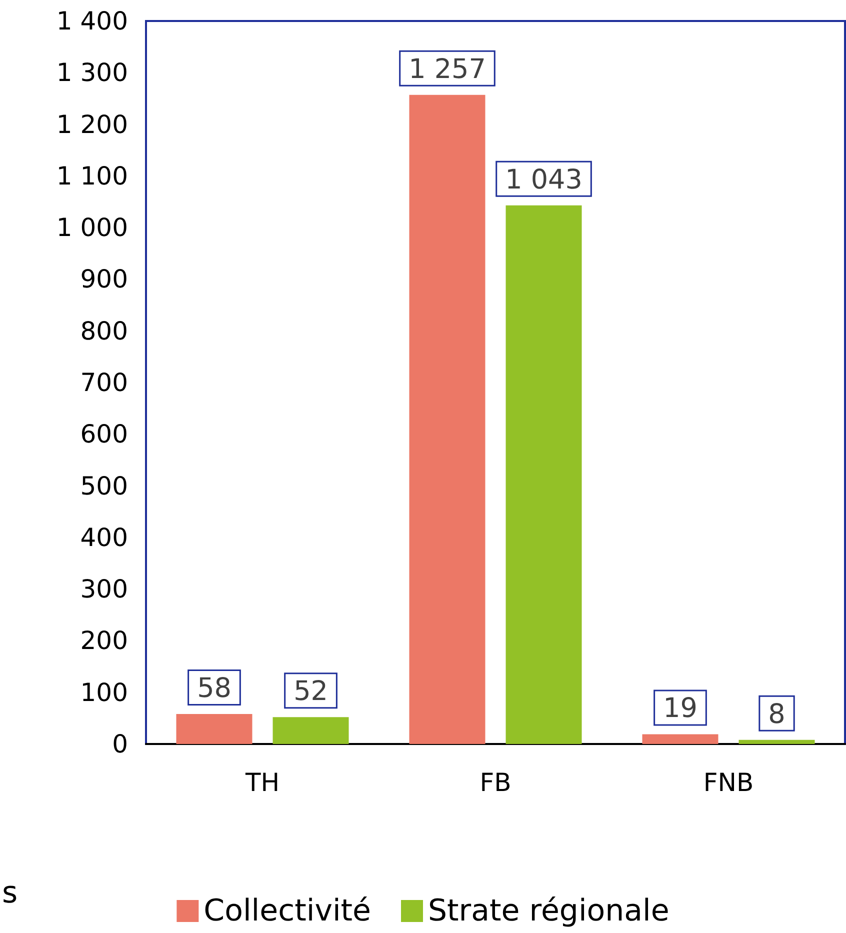  I want to click on data-label: 1 257, so click(447, 69).